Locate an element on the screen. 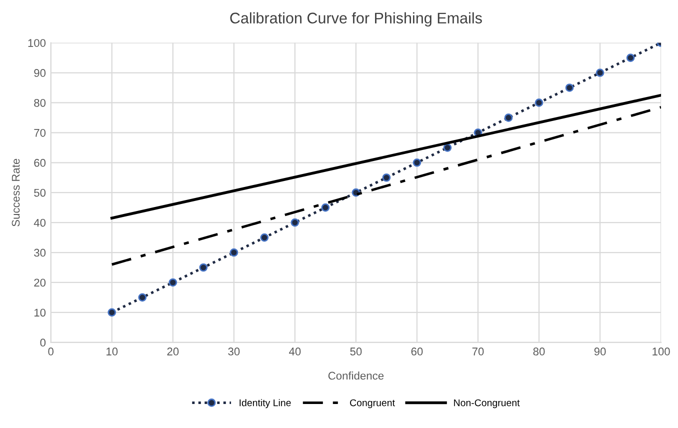 The height and width of the screenshot is (428, 678). legend-label: Identity Line is located at coordinates (265, 403).